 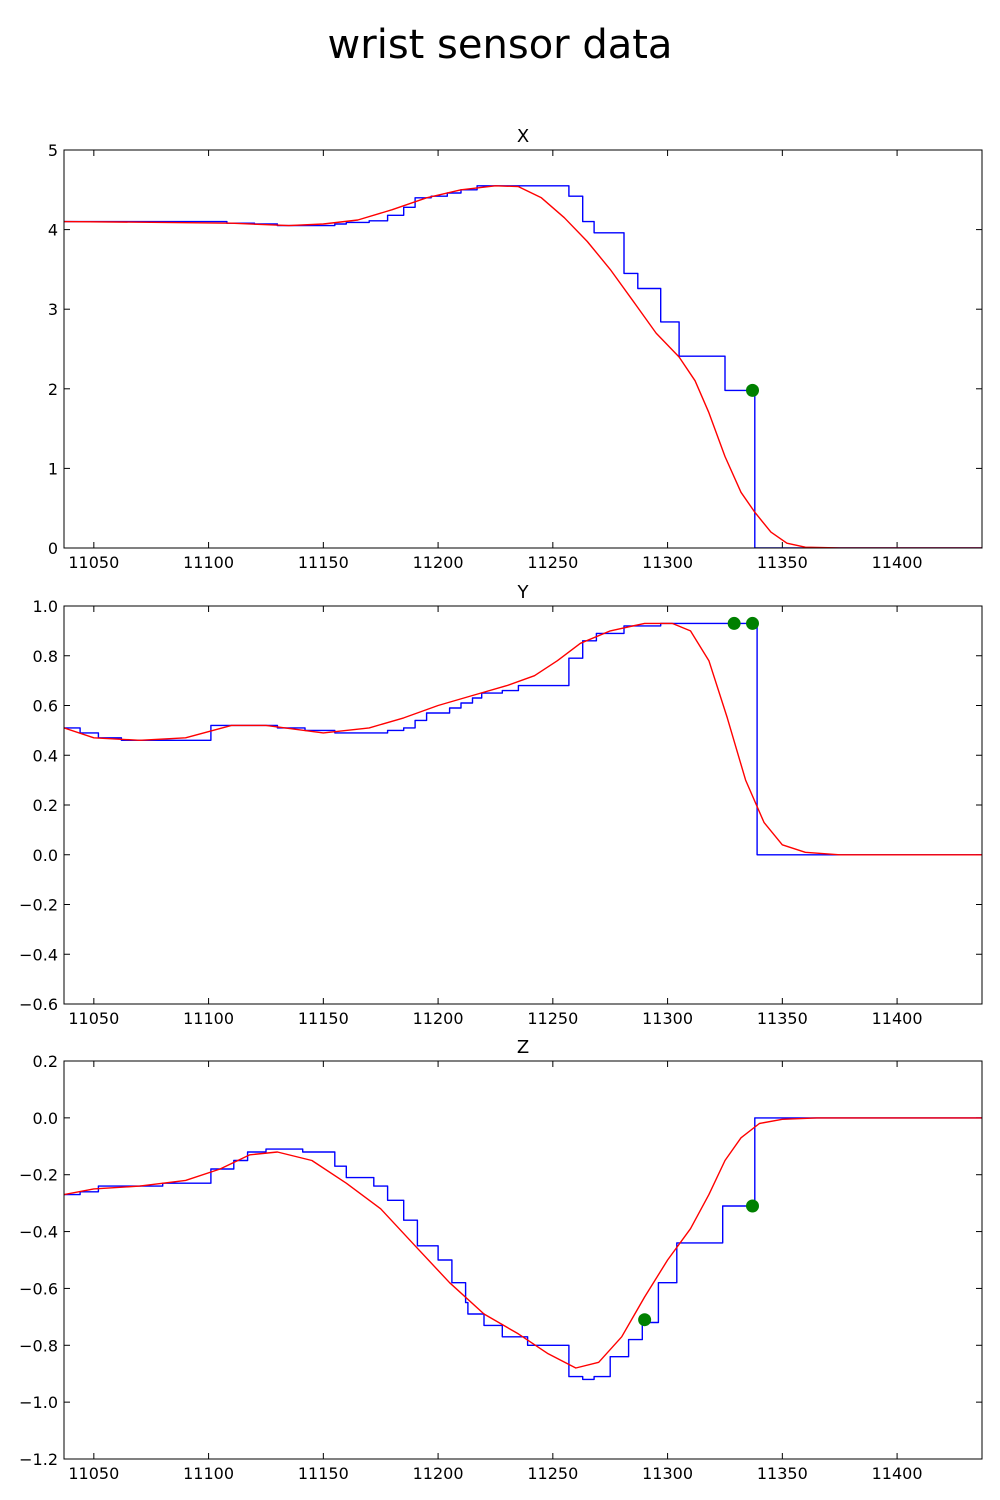 What do you see at coordinates (897, 1473) in the screenshot?
I see `panel-z-xtick-label: 11400` at bounding box center [897, 1473].